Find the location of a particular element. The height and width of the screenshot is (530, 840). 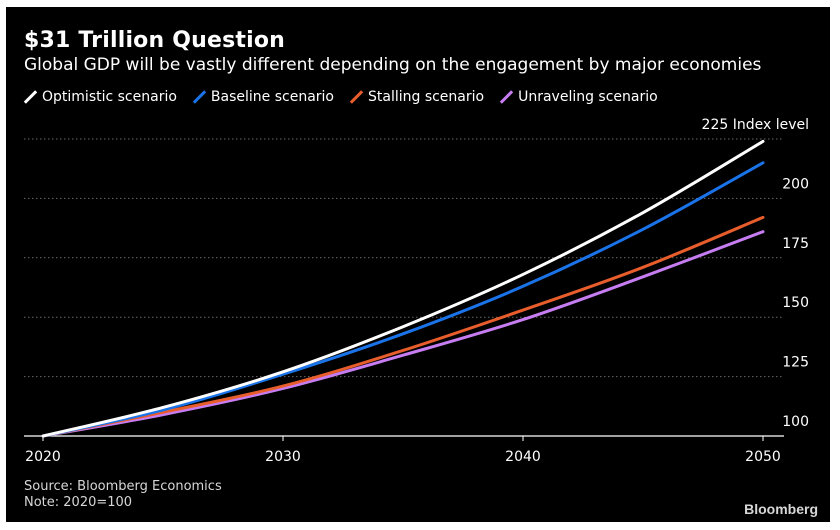

index-note: Note: 2020=100 is located at coordinates (78, 502).